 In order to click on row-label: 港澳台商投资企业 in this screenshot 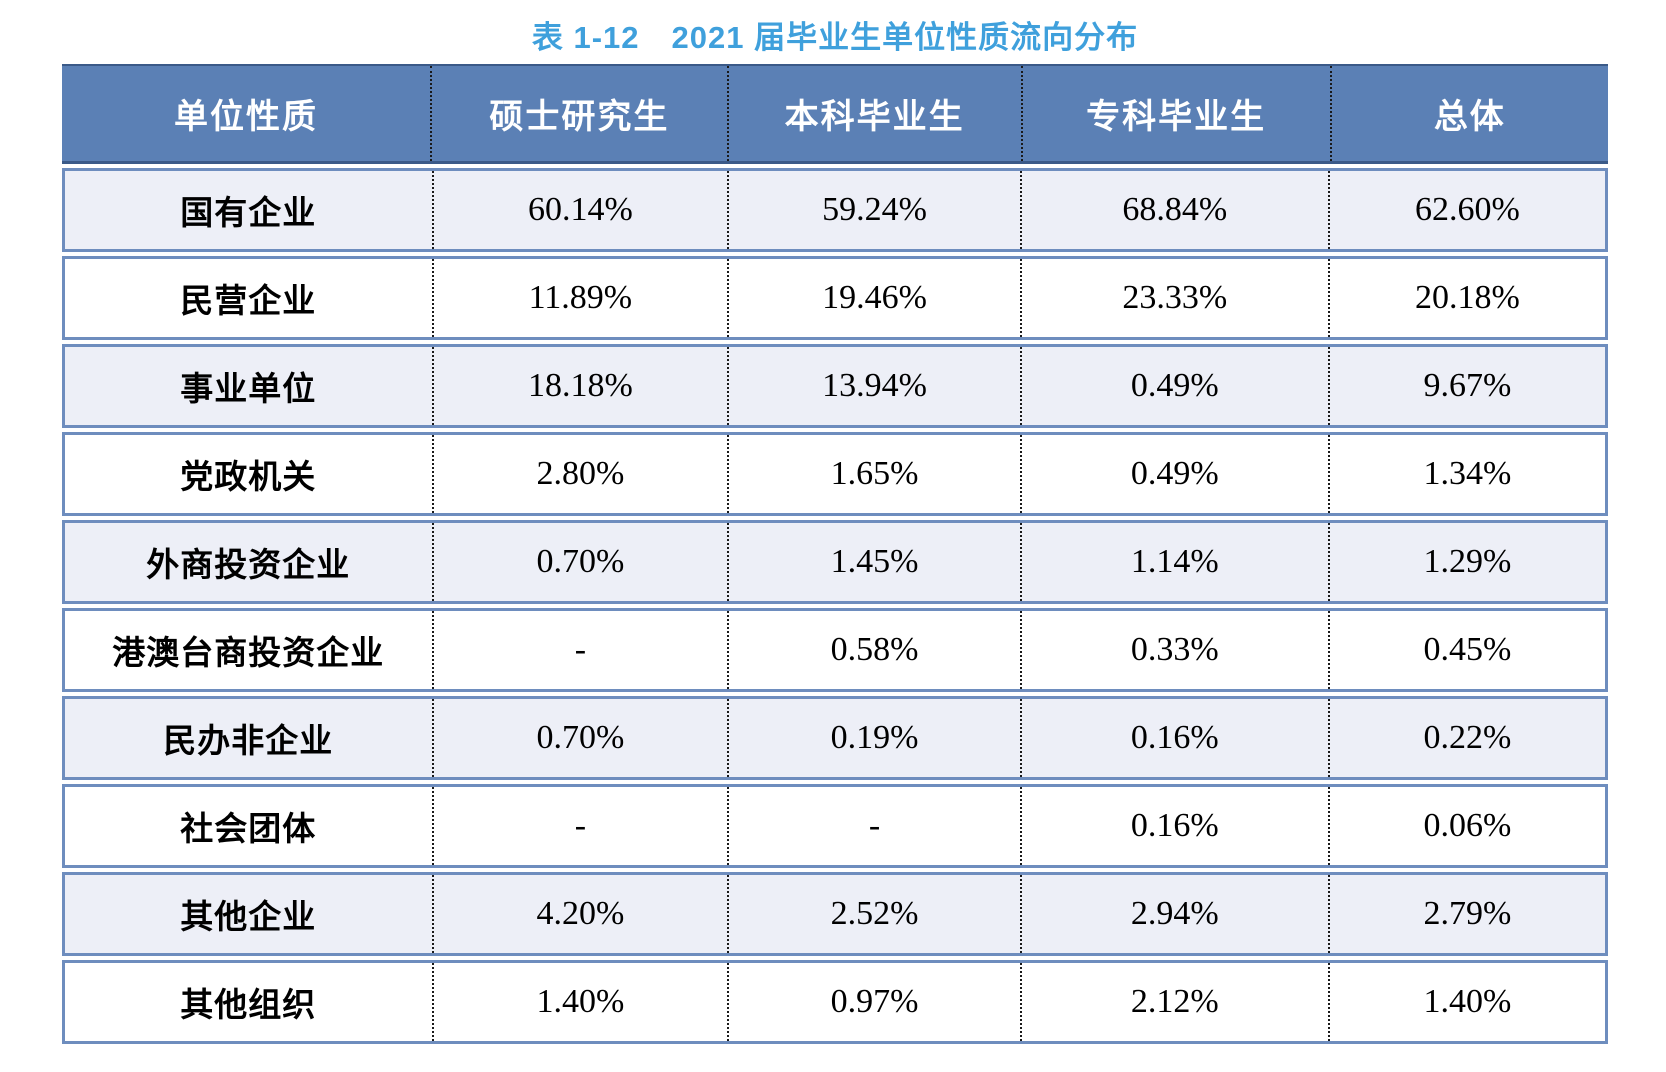, I will do `click(248, 652)`.